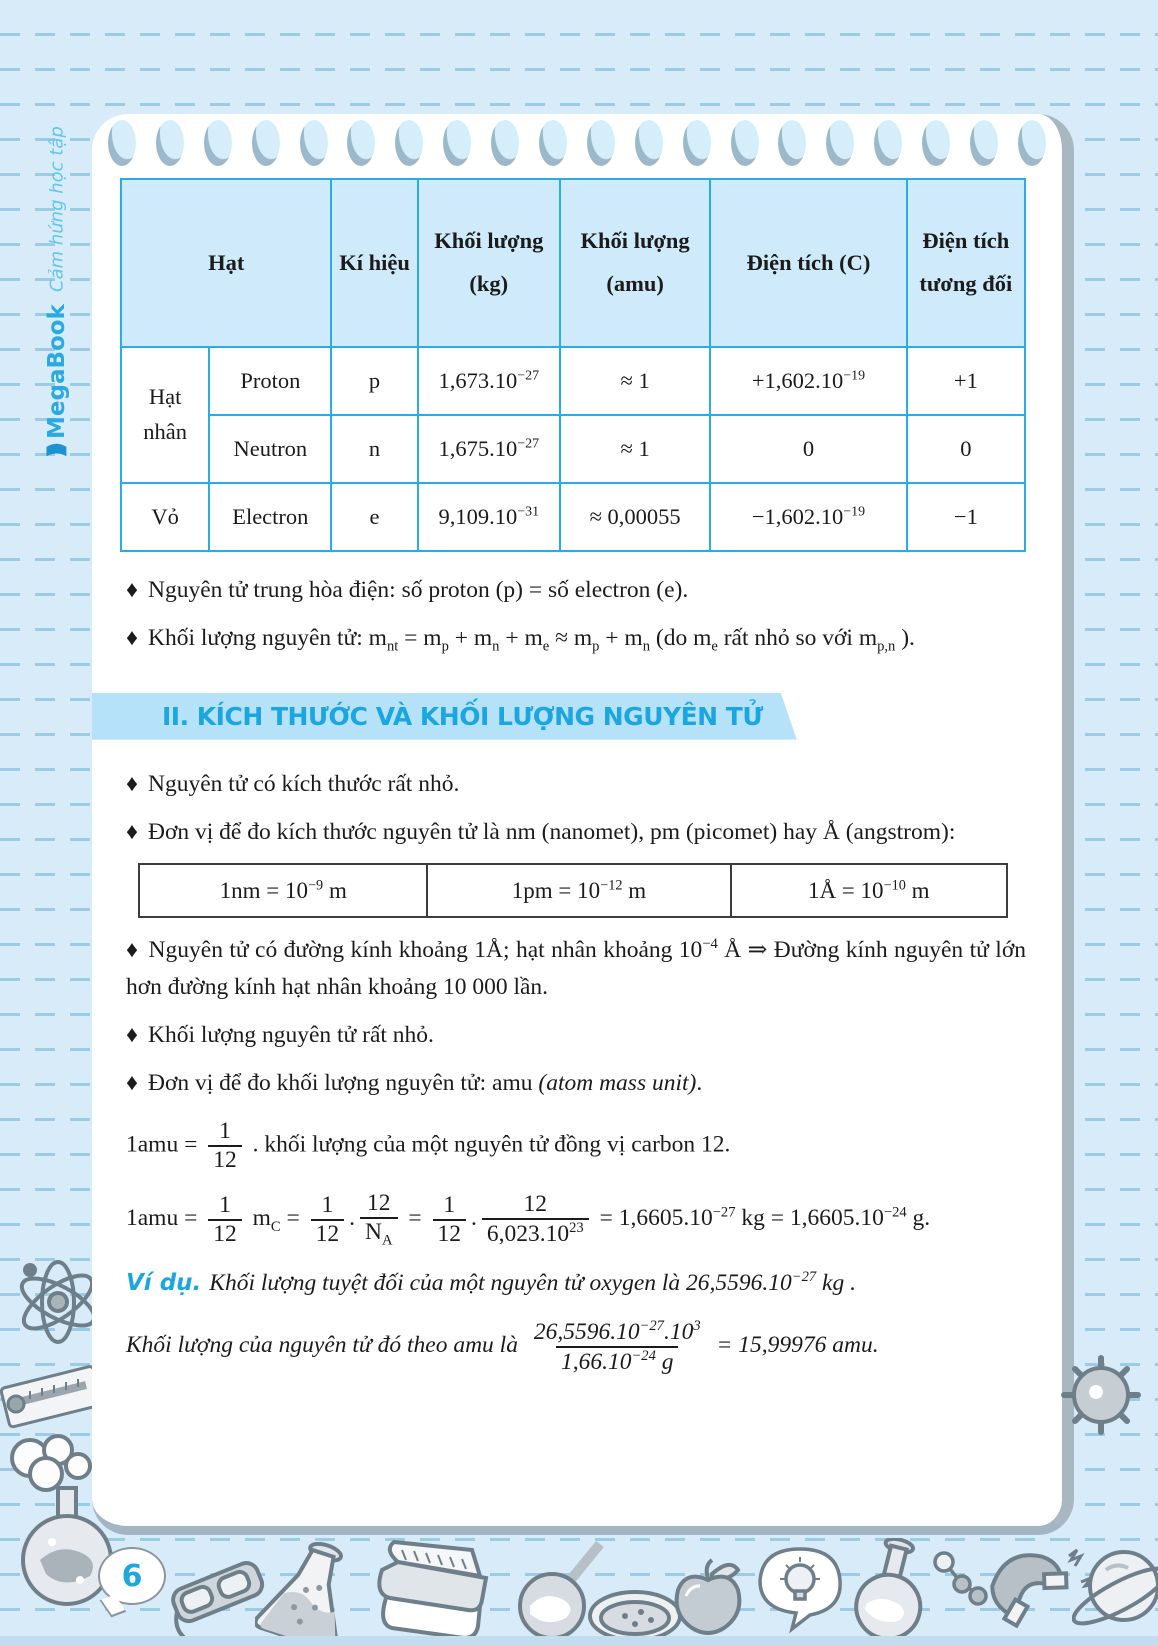 The height and width of the screenshot is (1646, 1158). Describe the element at coordinates (958, 1580) in the screenshot. I see `molecule-icon` at that location.